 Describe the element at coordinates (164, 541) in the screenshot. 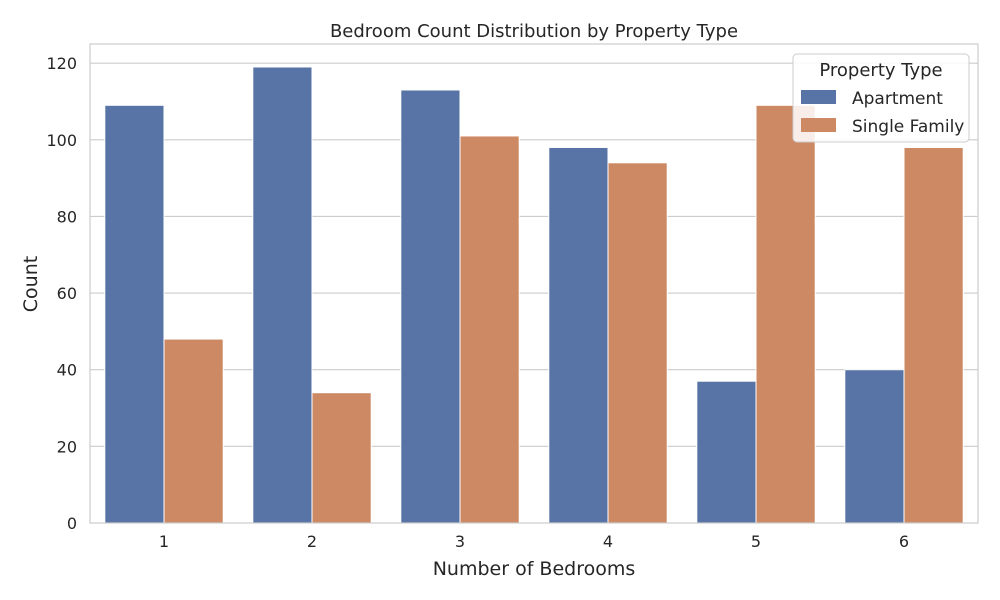

I see `x-tick-label: 1` at that location.